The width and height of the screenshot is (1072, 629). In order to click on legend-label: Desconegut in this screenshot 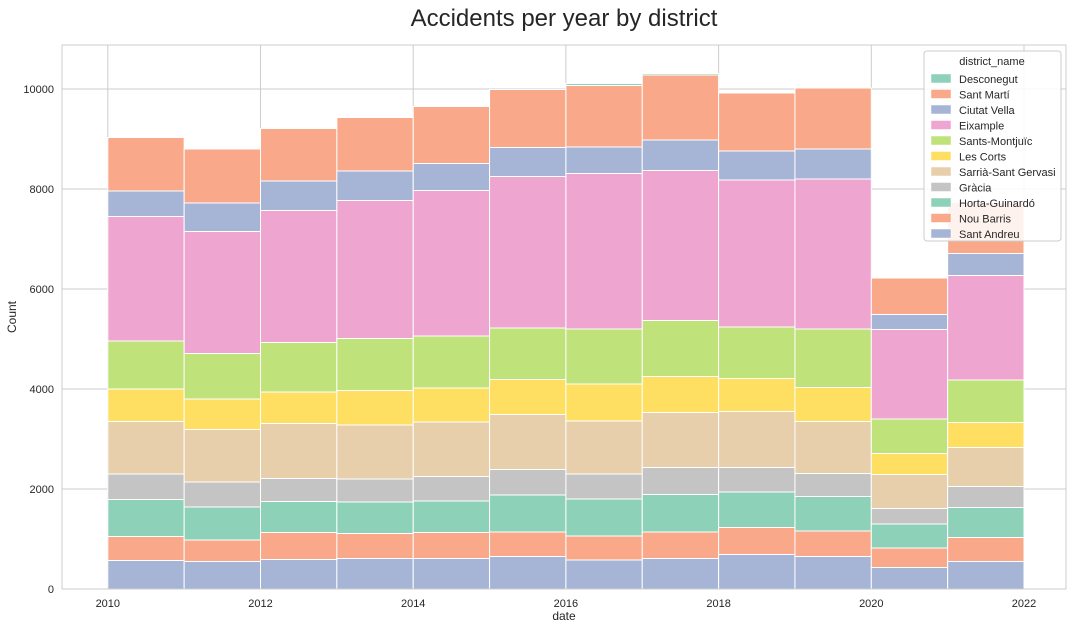, I will do `click(988, 80)`.